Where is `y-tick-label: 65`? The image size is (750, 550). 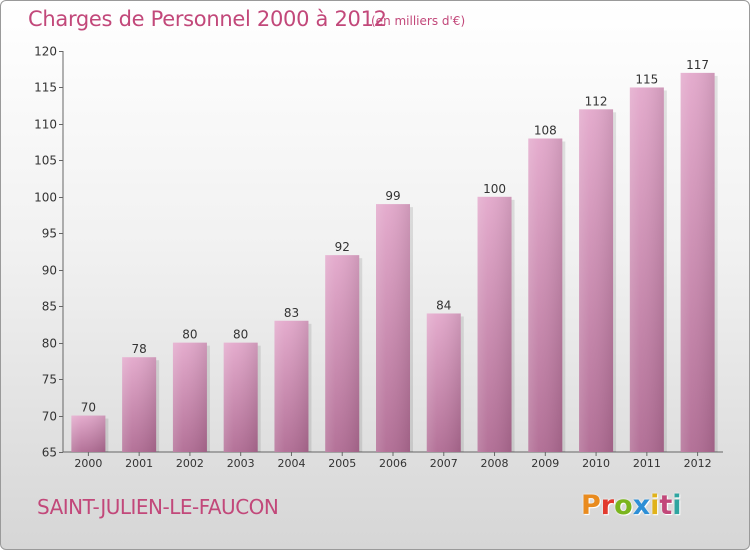
y-tick-label: 65 is located at coordinates (49, 453).